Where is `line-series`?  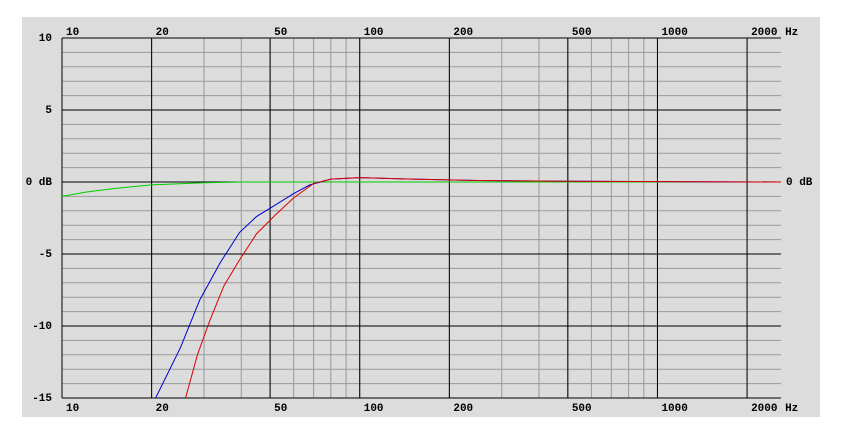
line-series is located at coordinates (421, 189).